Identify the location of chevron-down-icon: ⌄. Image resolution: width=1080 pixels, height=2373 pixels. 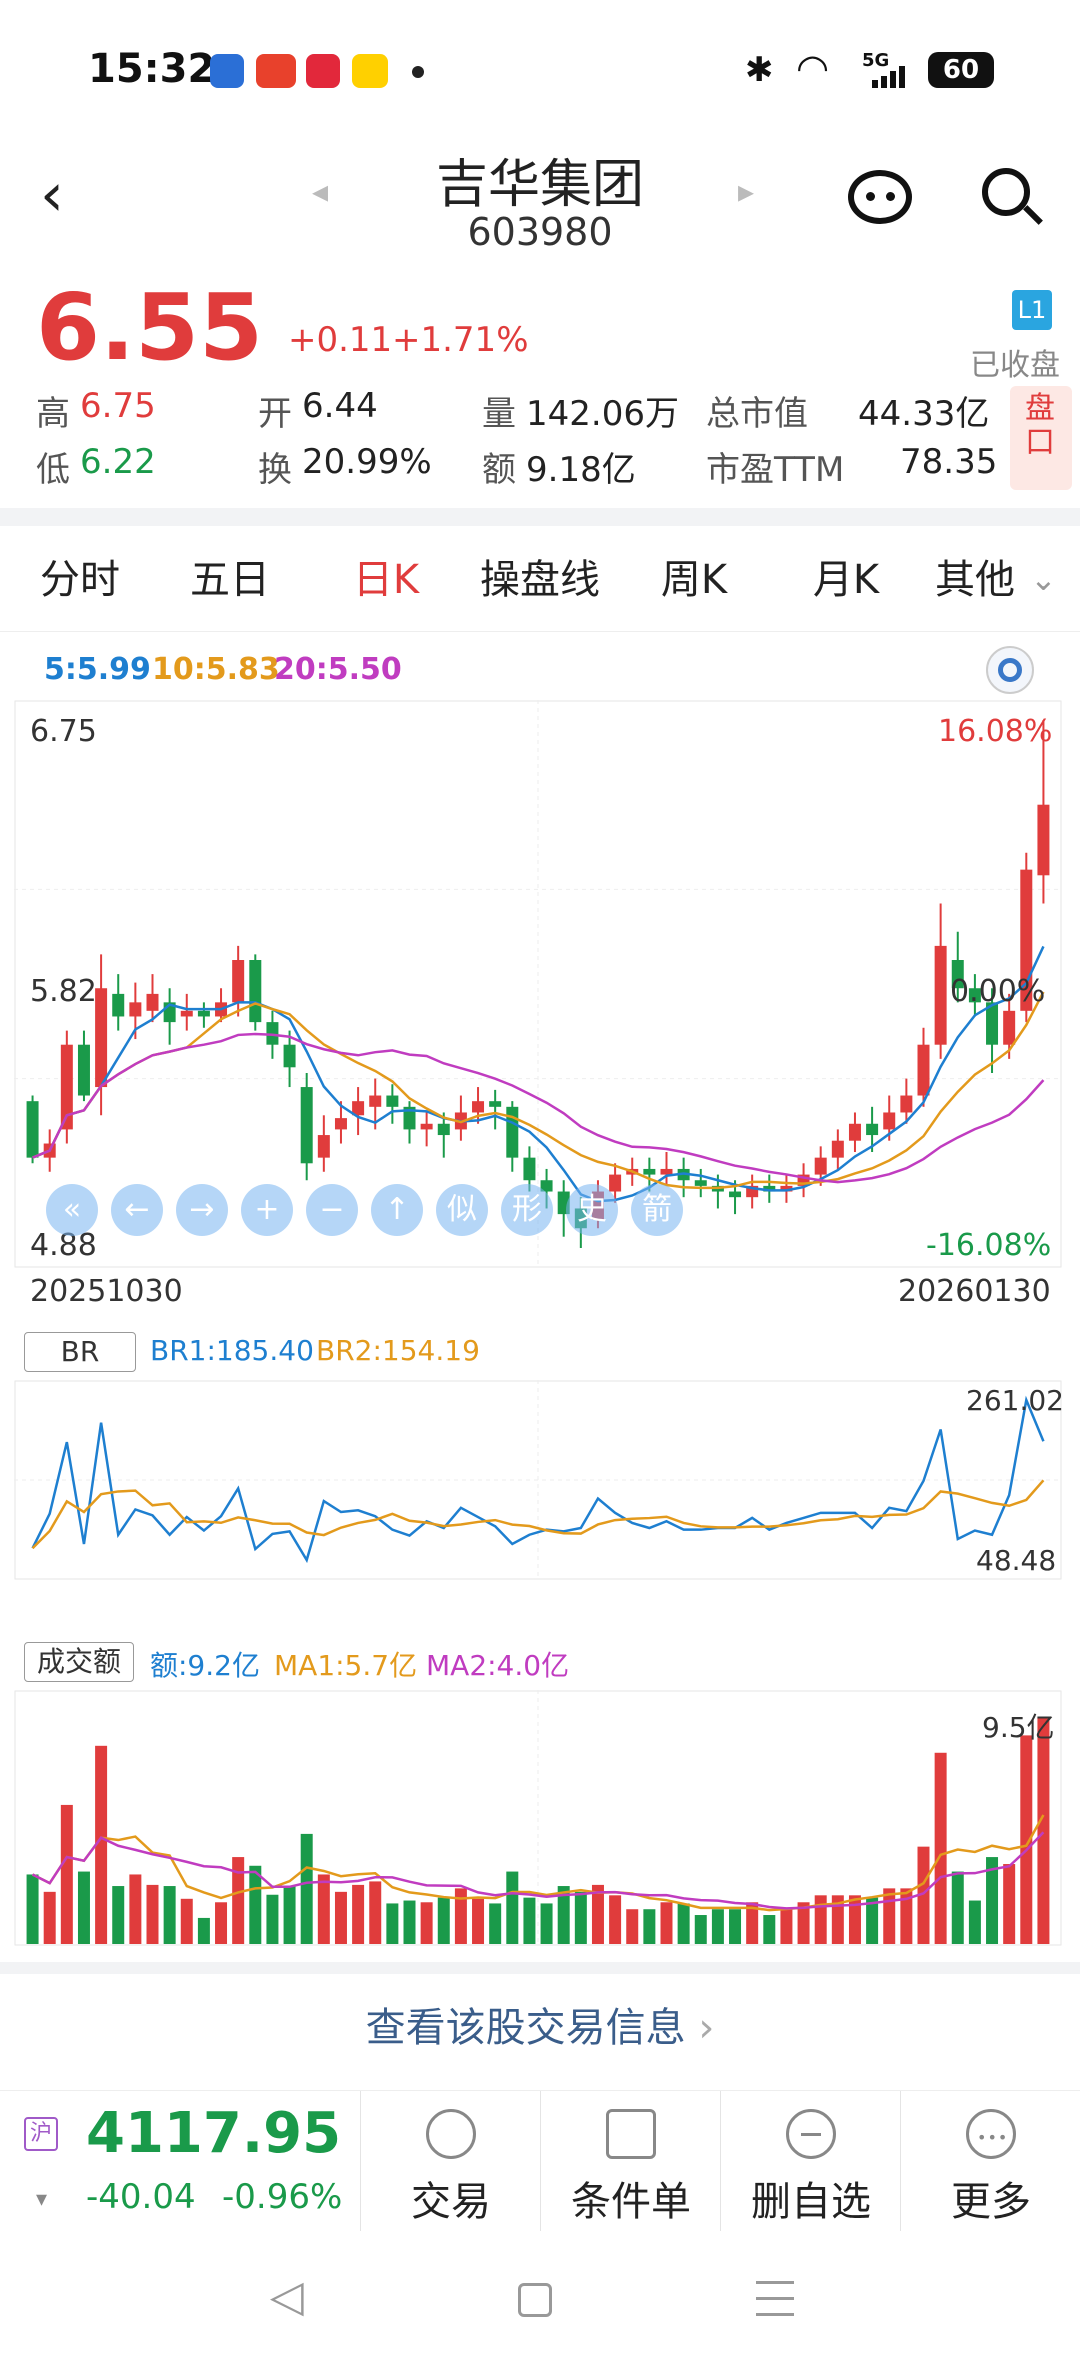
(1043, 579).